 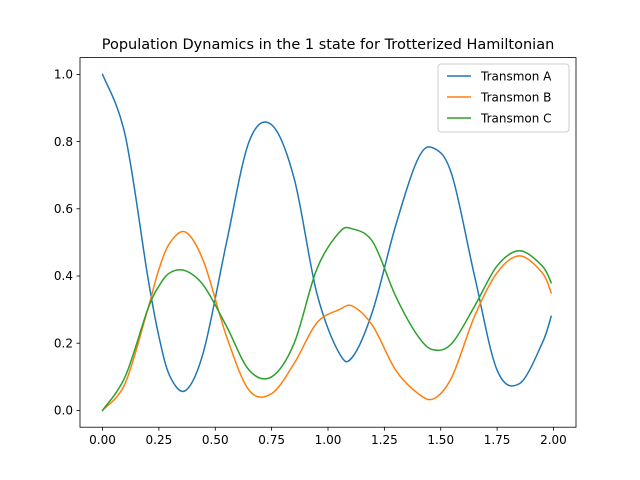 I want to click on y-tick-label: 1.0, so click(x=63, y=75).